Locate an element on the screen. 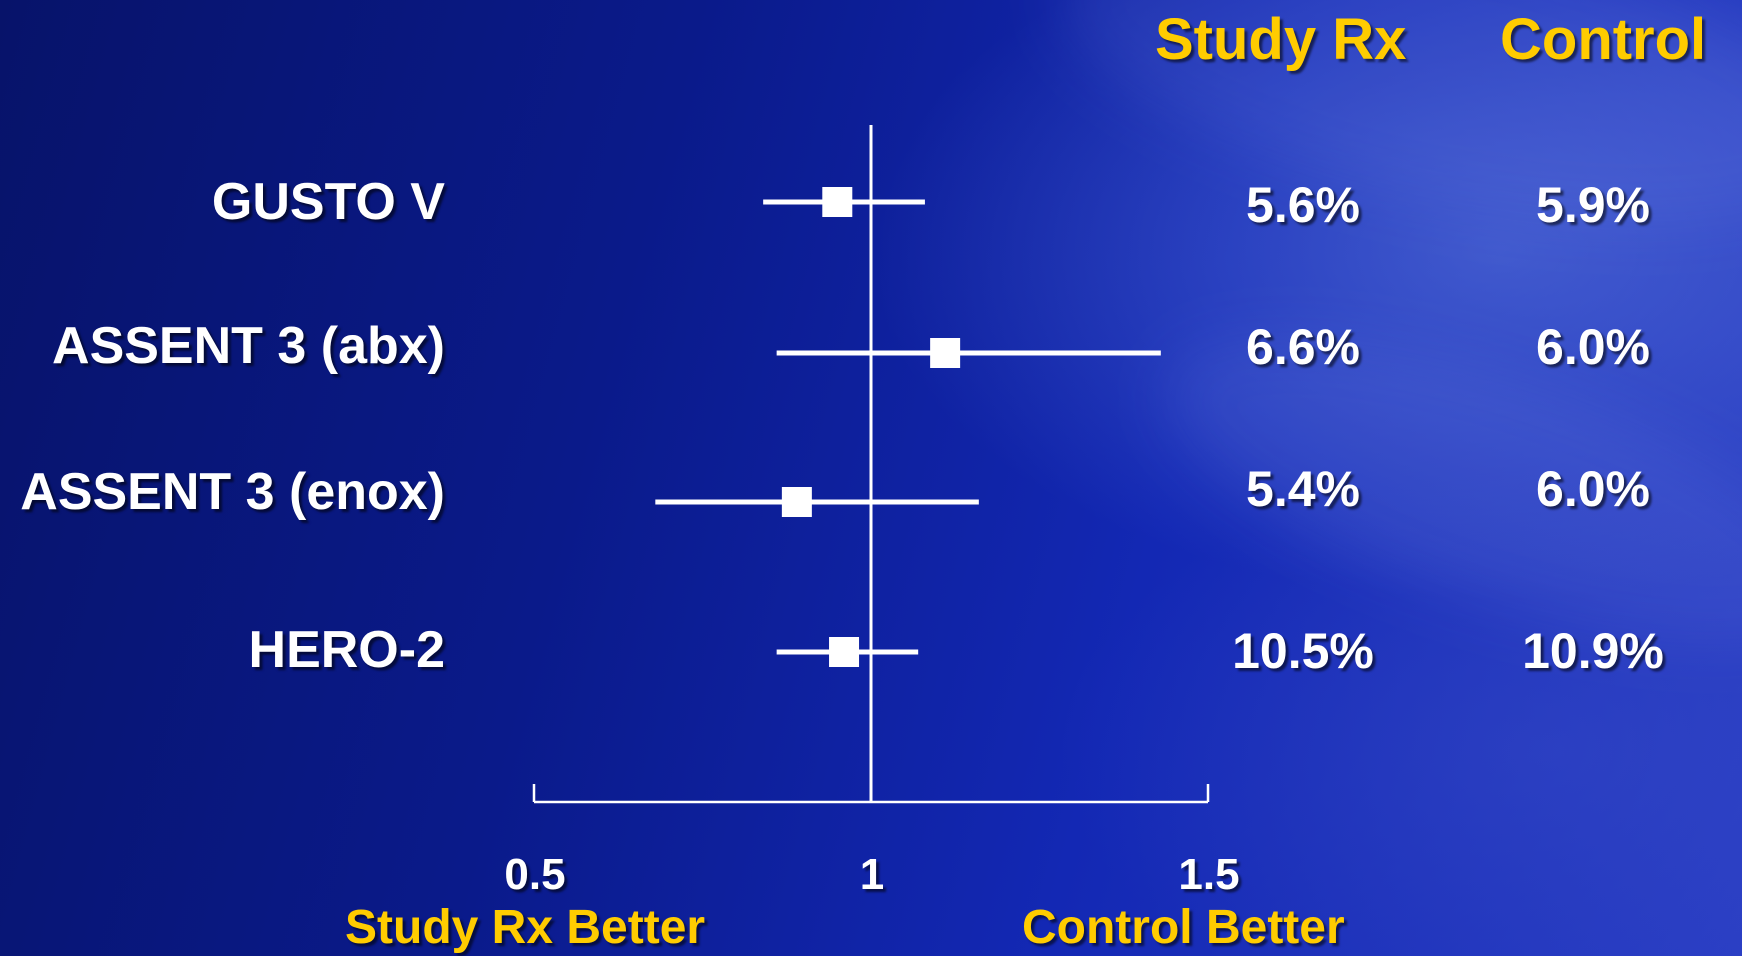 The width and height of the screenshot is (1742, 956). study-rx-better-label: Study Rx Better is located at coordinates (525, 927).